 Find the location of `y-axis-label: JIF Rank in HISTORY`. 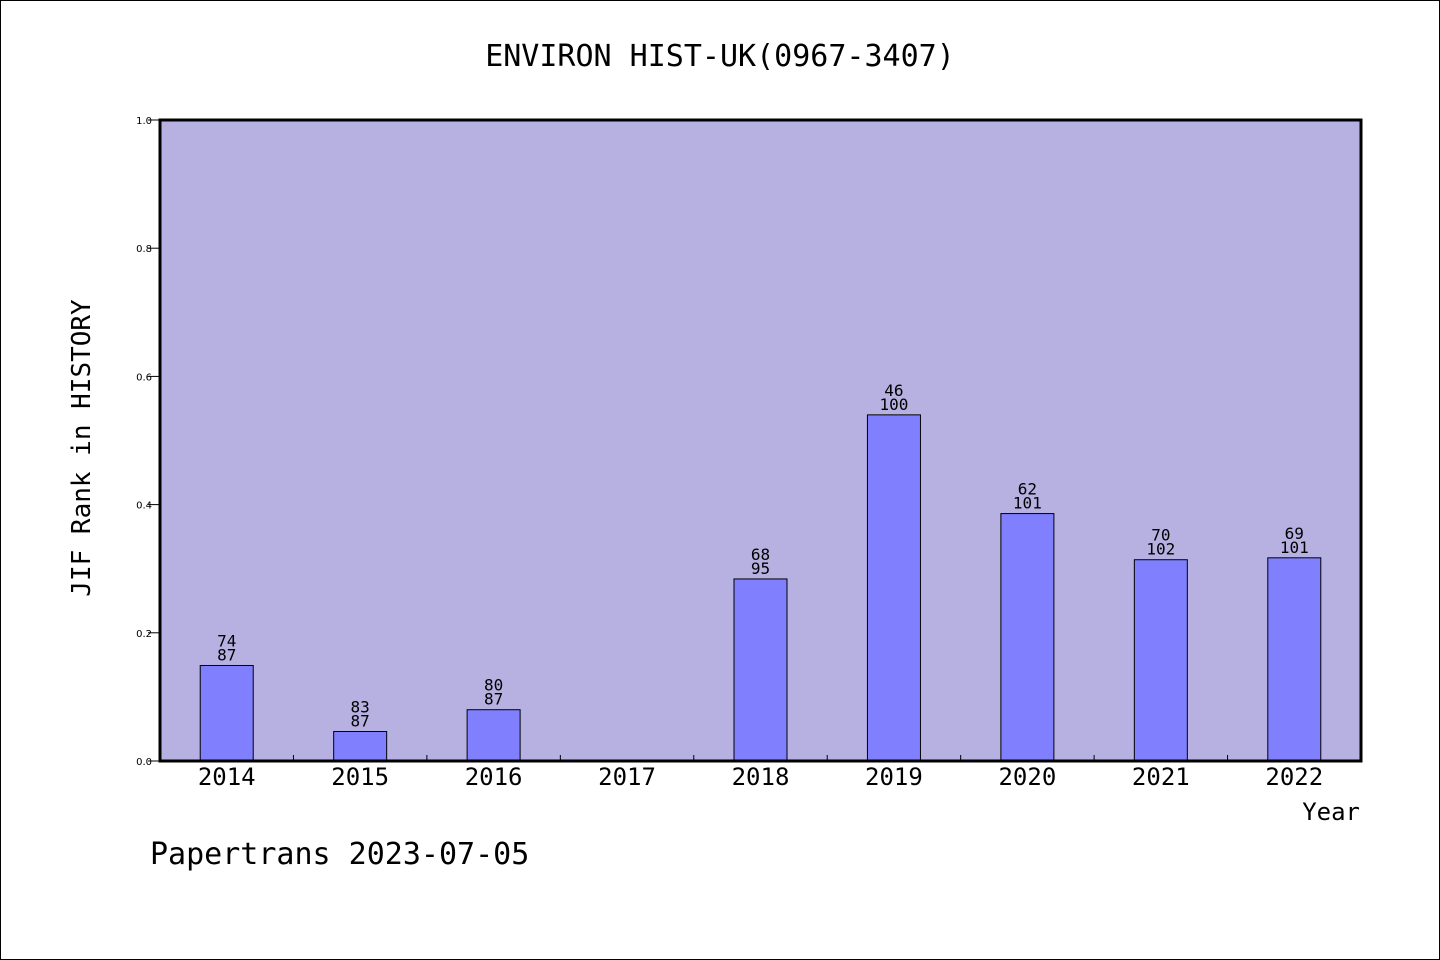

y-axis-label: JIF Rank in HISTORY is located at coordinates (82, 448).